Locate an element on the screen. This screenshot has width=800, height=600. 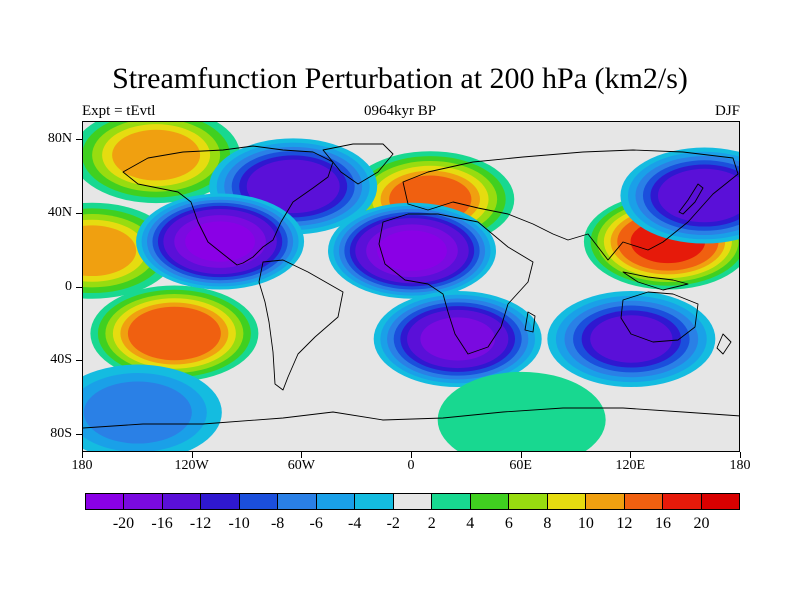
coast-indonesia is located at coordinates (655, 281).